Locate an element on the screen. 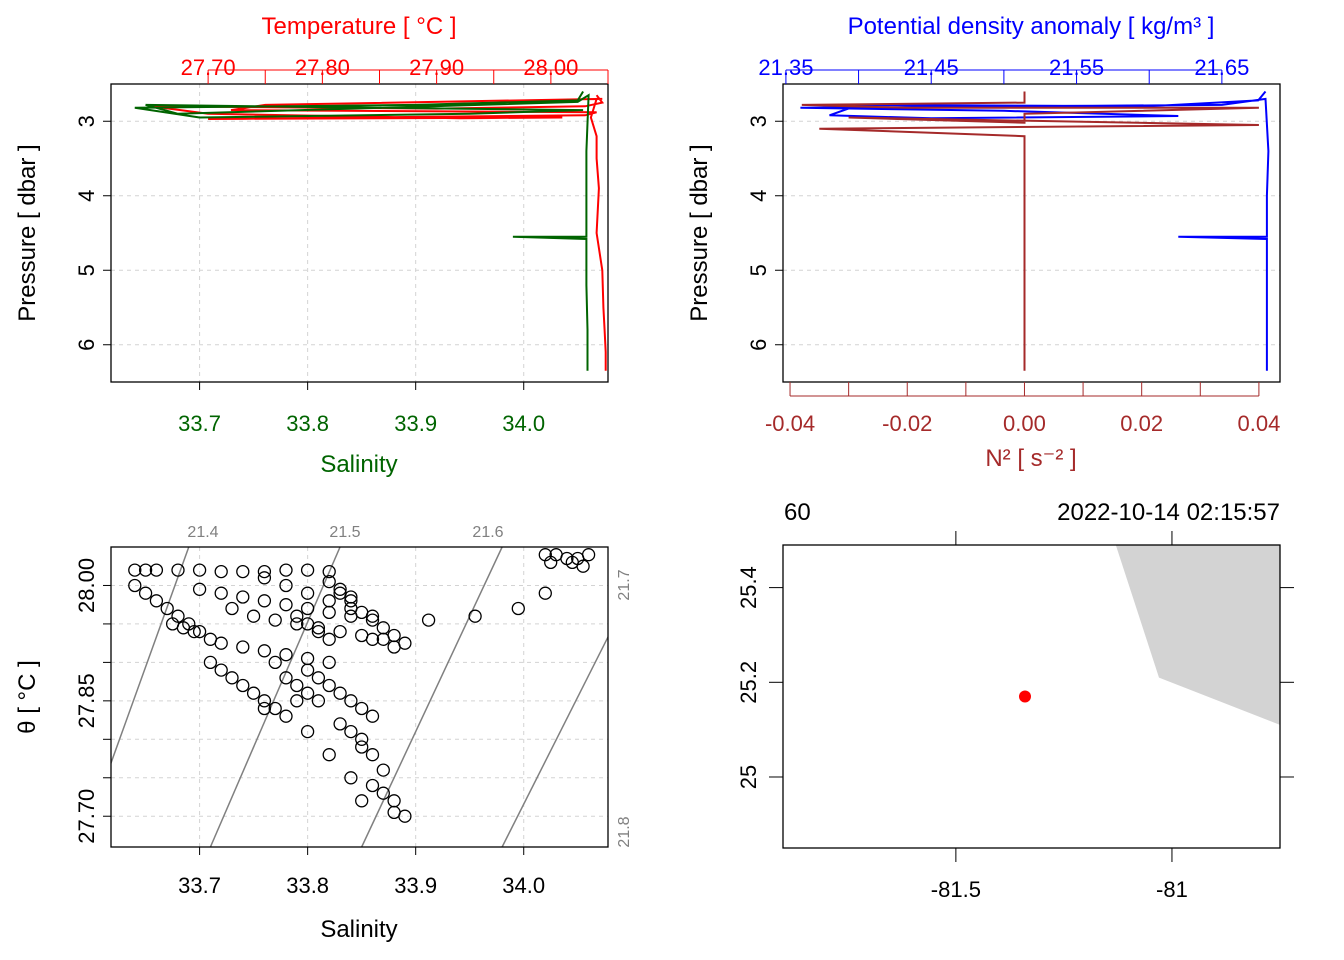 Image resolution: width=1344 pixels, height=960 pixels. isopycnal-label: 21.8 is located at coordinates (624, 831).